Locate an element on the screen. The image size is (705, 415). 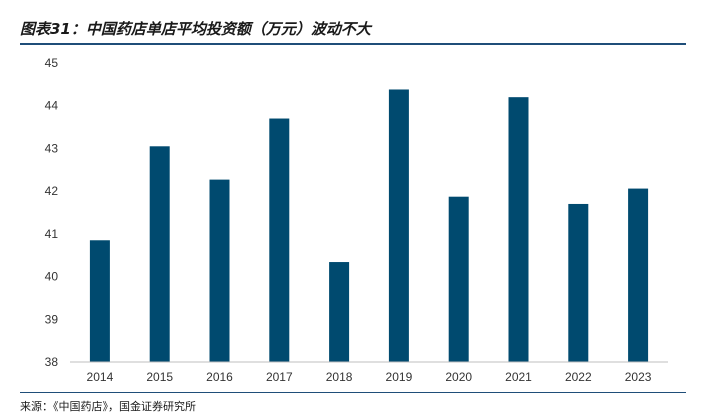
y-tick-label: 39 is located at coordinates (52, 319).